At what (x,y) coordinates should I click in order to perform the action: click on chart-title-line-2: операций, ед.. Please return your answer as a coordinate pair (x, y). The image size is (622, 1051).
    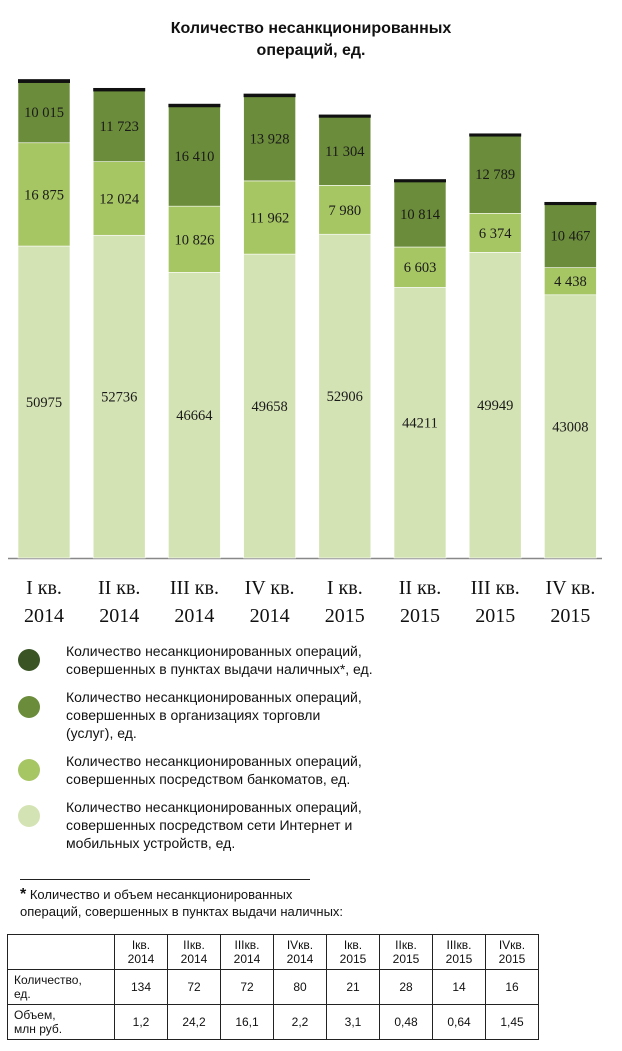
    Looking at the image, I should click on (311, 50).